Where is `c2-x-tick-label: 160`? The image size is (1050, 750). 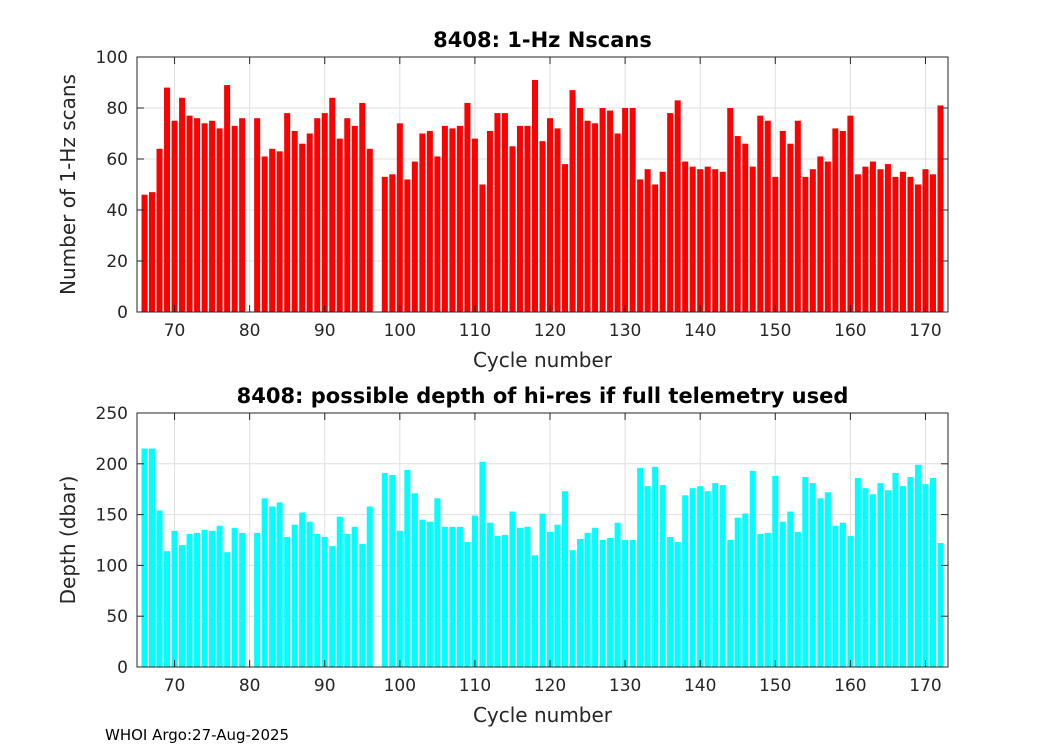
c2-x-tick-label: 160 is located at coordinates (850, 686).